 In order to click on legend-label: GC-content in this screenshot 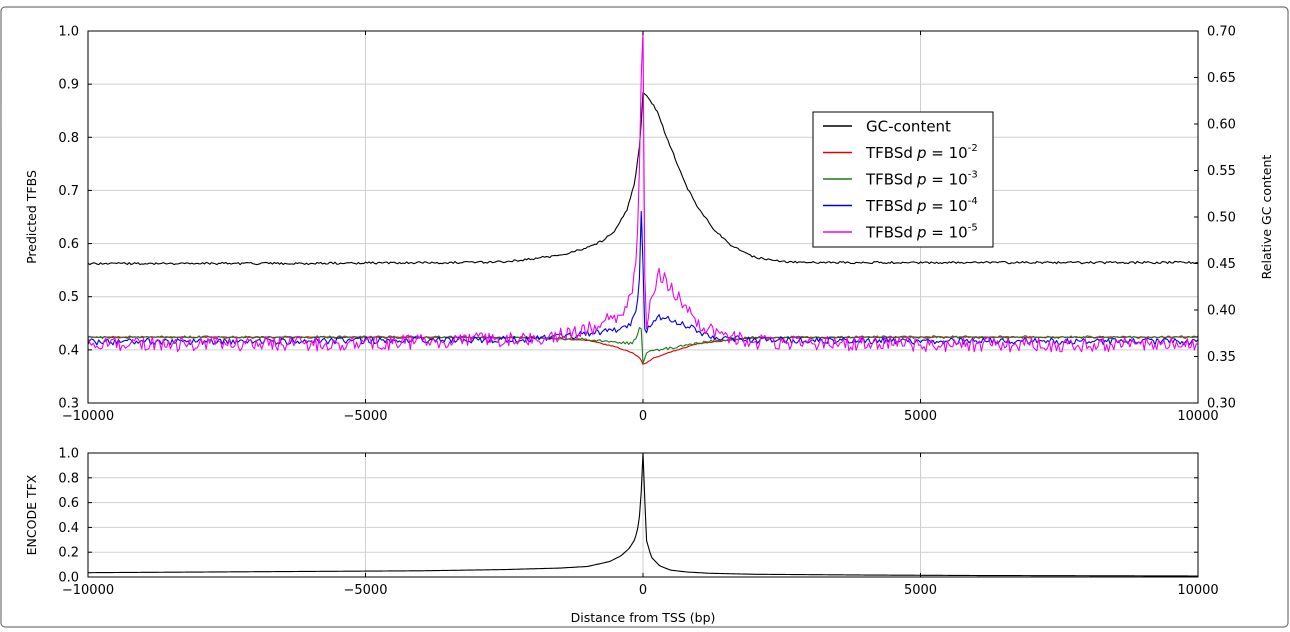, I will do `click(908, 127)`.